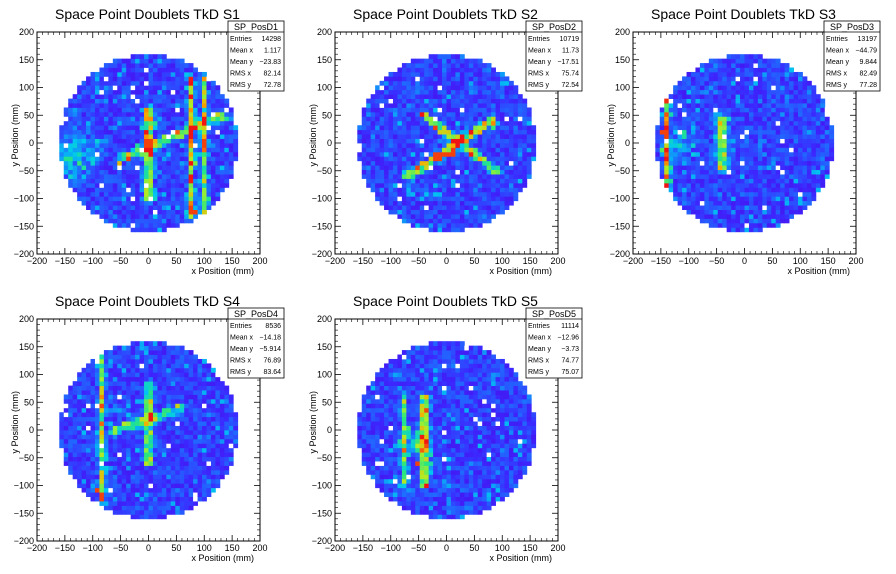 The height and width of the screenshot is (574, 896). I want to click on chart-title: Space Point Doublets TkD S3, so click(743, 14).